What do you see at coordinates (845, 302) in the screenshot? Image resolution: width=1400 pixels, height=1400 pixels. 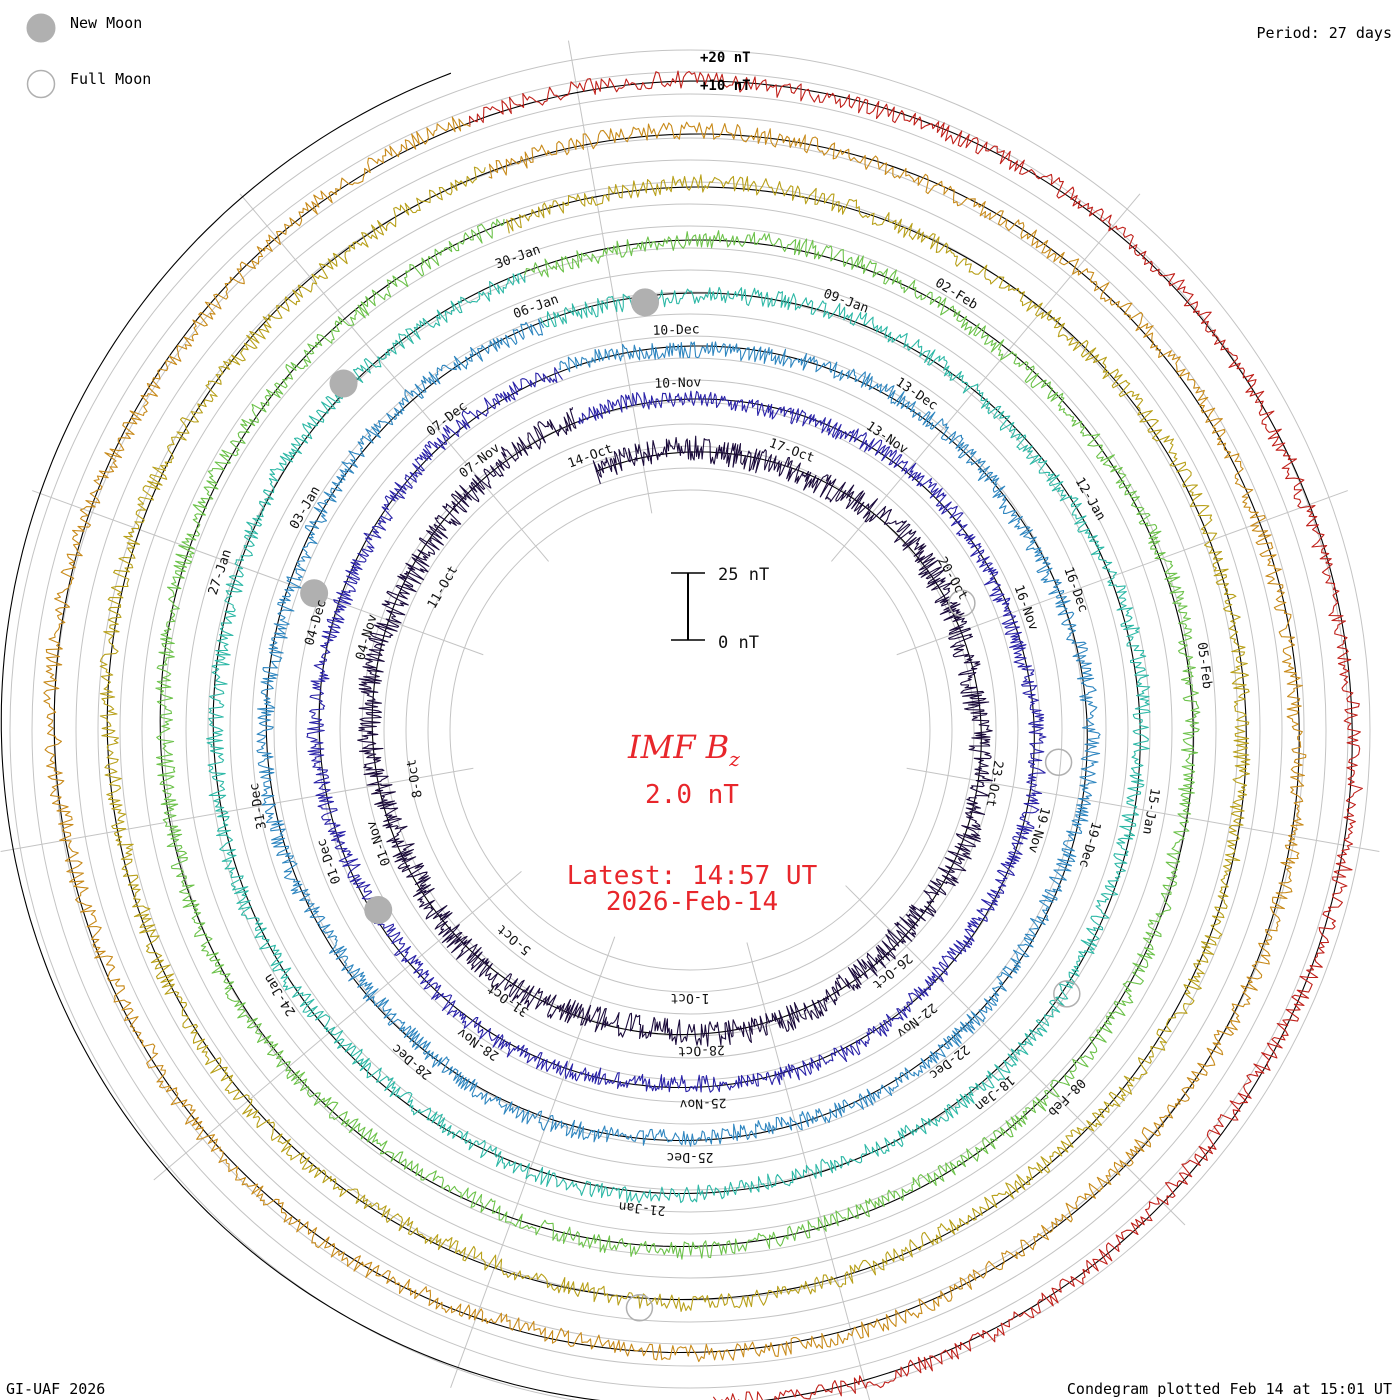 I see `date-label: 09-Jan` at bounding box center [845, 302].